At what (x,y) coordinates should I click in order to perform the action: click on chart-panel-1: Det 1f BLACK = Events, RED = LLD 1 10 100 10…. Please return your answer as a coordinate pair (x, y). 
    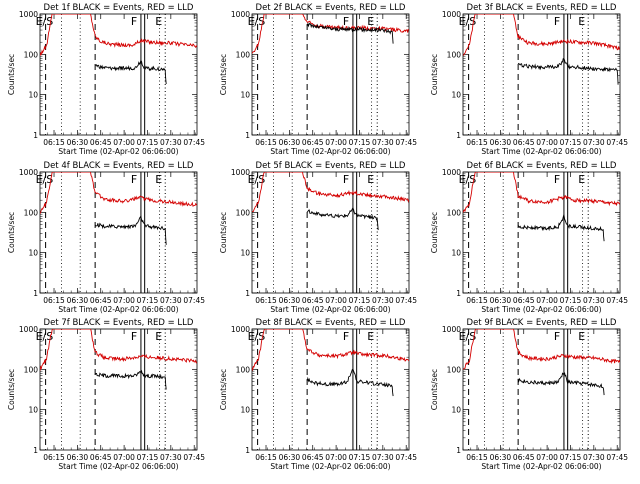
    Looking at the image, I should click on (106, 79).